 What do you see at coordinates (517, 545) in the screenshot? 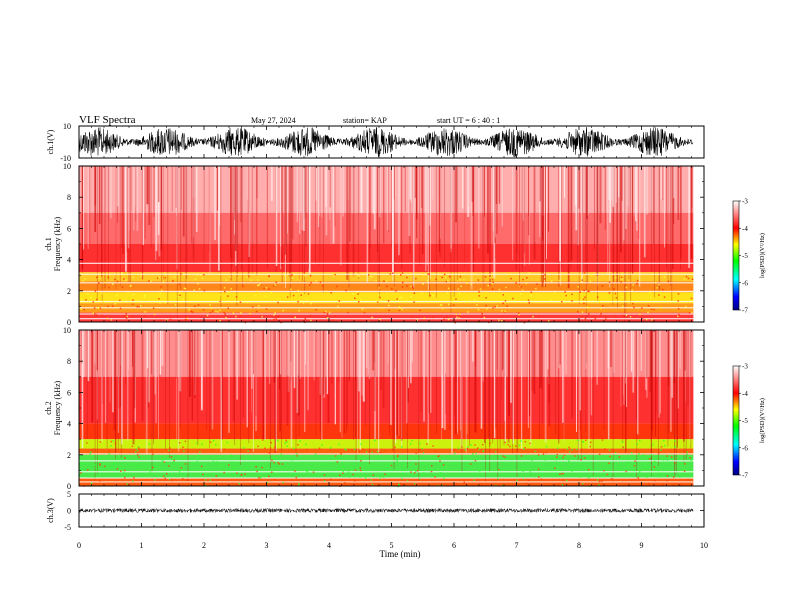
I see `x-tick-label: 7` at bounding box center [517, 545].